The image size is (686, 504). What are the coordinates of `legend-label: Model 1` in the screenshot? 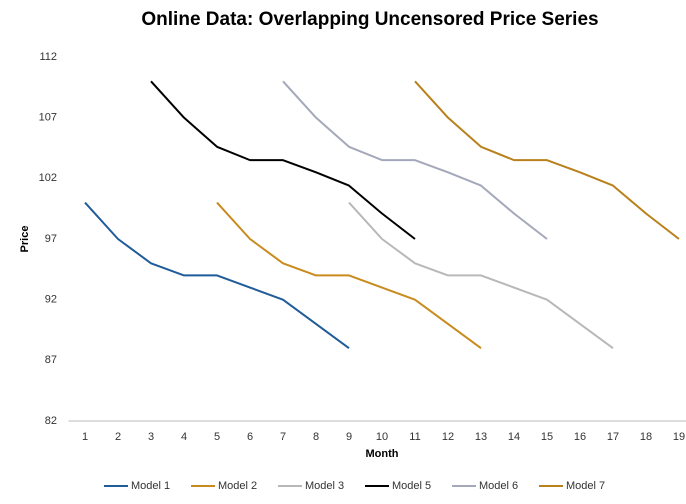 It's located at (150, 486).